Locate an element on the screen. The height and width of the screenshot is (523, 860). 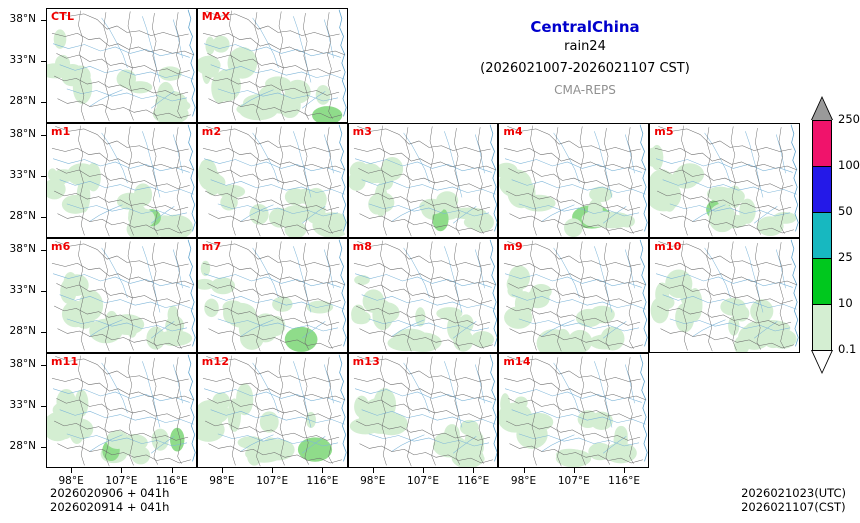
panel-m2: m2 is located at coordinates (272, 180).